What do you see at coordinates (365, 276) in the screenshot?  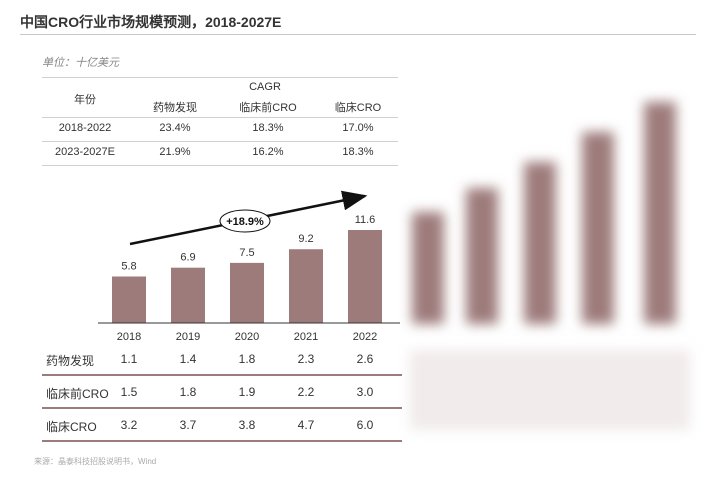 I see `bar-2022` at bounding box center [365, 276].